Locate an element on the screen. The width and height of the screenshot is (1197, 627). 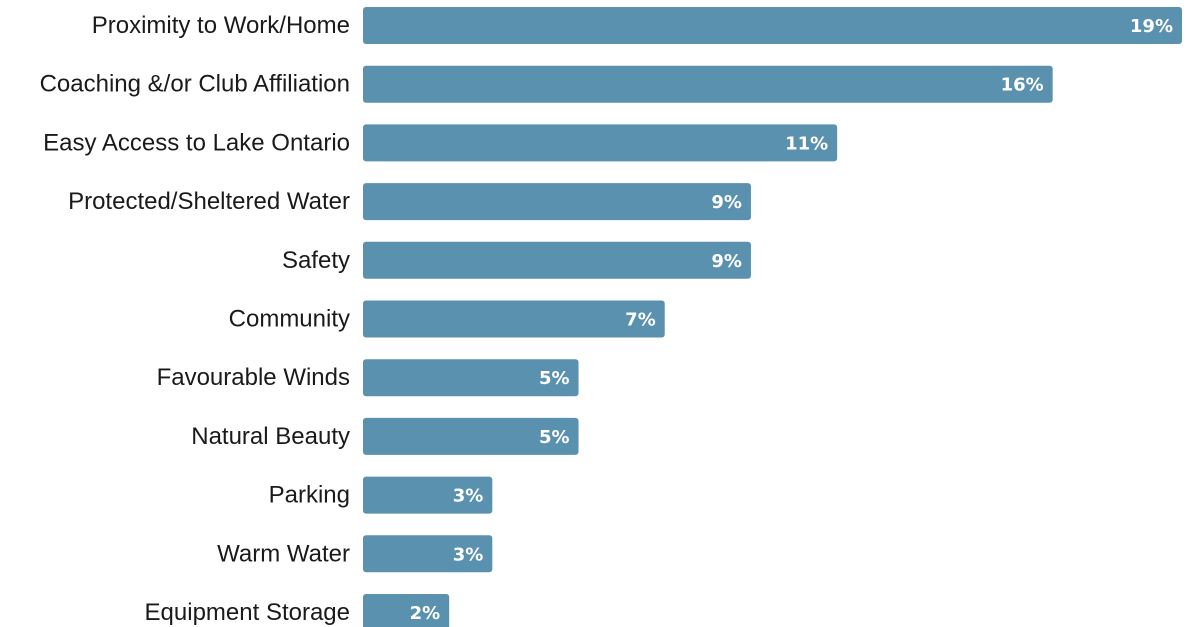
category-label: Easy Access to Lake Ontario is located at coordinates (196, 142).